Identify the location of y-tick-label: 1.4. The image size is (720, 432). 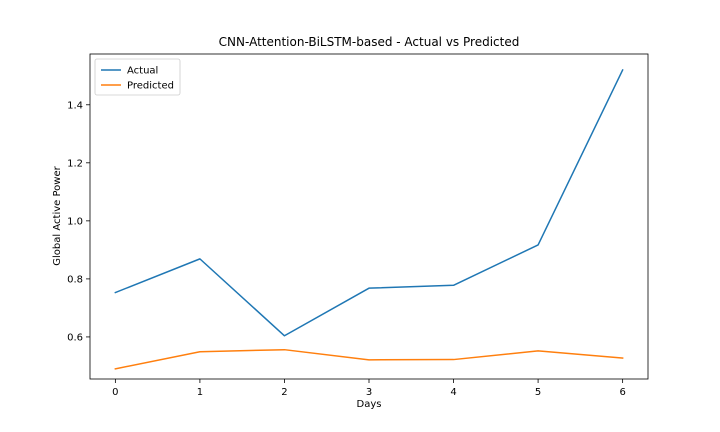
(75, 105).